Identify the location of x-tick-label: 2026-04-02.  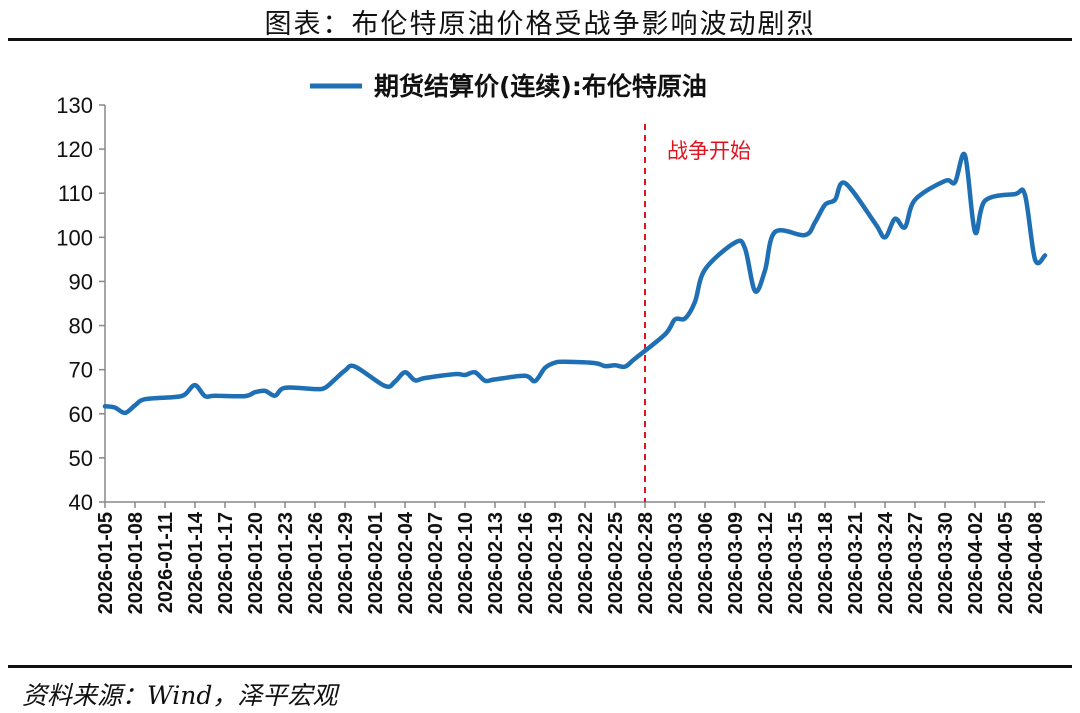
(976, 563).